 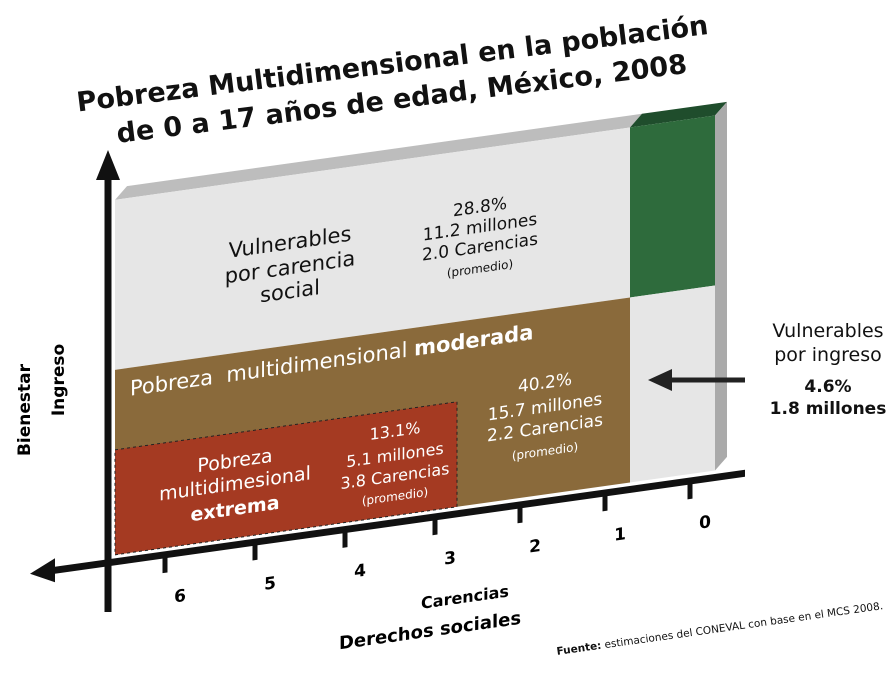 What do you see at coordinates (450, 559) in the screenshot?
I see `x-tick-label: 3` at bounding box center [450, 559].